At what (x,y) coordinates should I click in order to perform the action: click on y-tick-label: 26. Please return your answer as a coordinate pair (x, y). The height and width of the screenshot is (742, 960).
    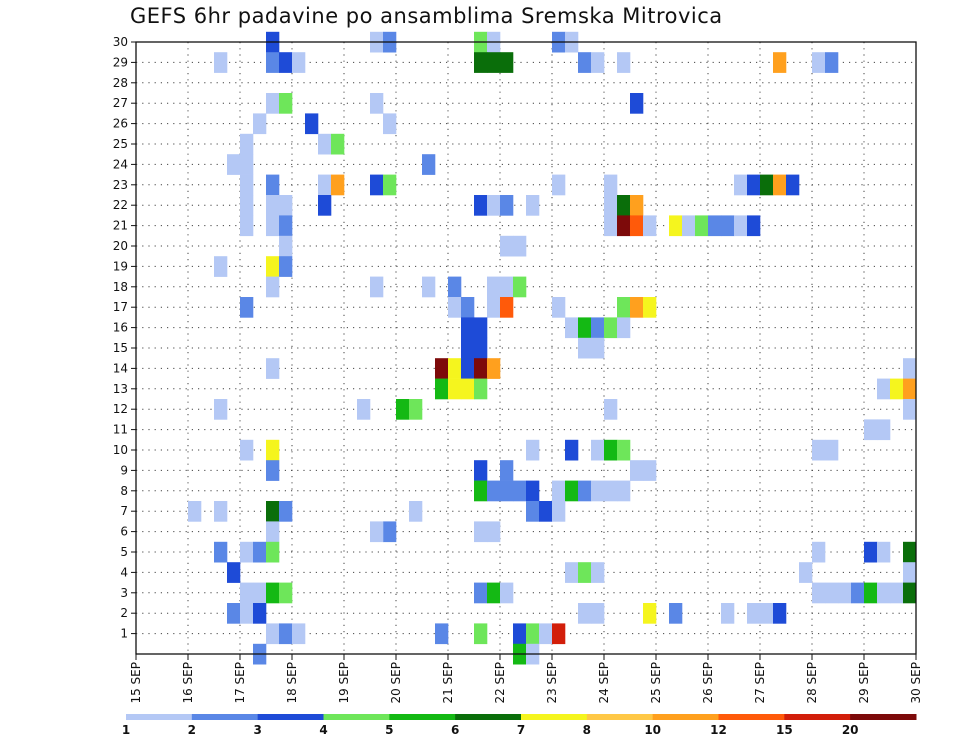
    Looking at the image, I should click on (120, 124).